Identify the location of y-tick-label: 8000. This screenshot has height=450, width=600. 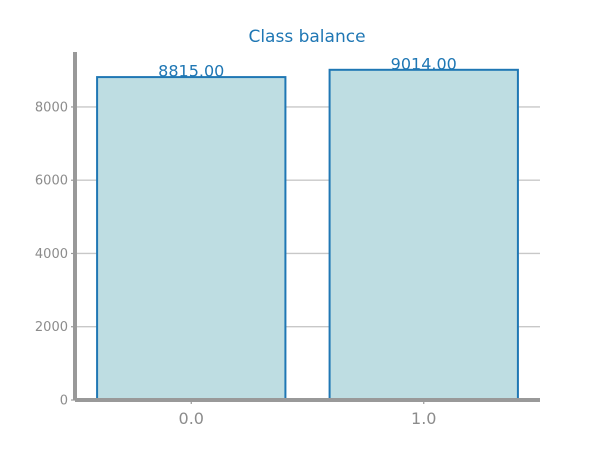
(51, 107).